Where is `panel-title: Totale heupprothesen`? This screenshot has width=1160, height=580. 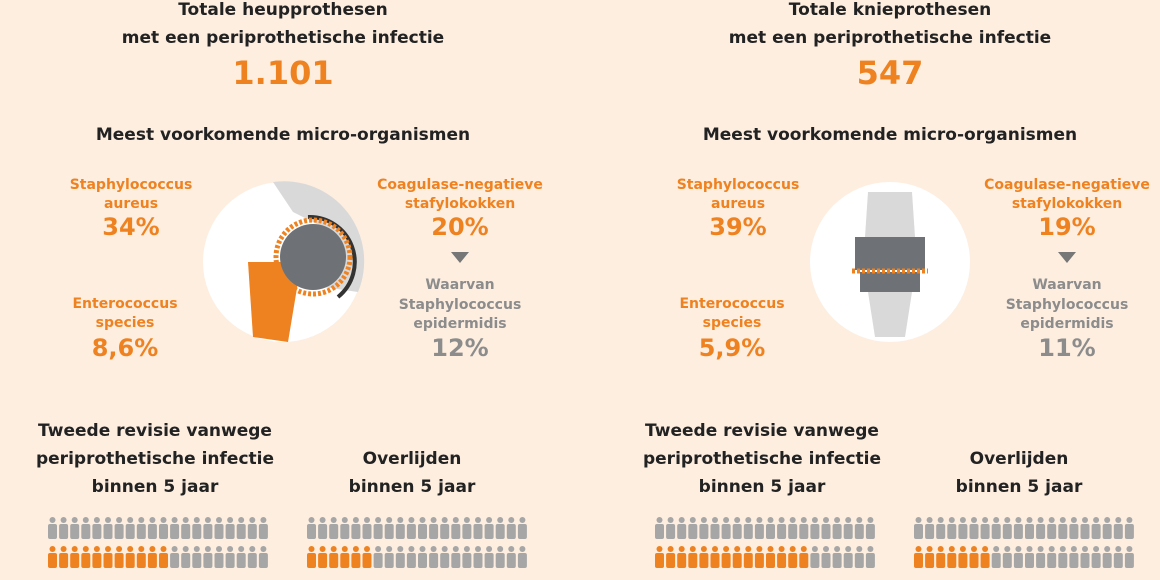
panel-title: Totale heupprothesen is located at coordinates (283, 10).